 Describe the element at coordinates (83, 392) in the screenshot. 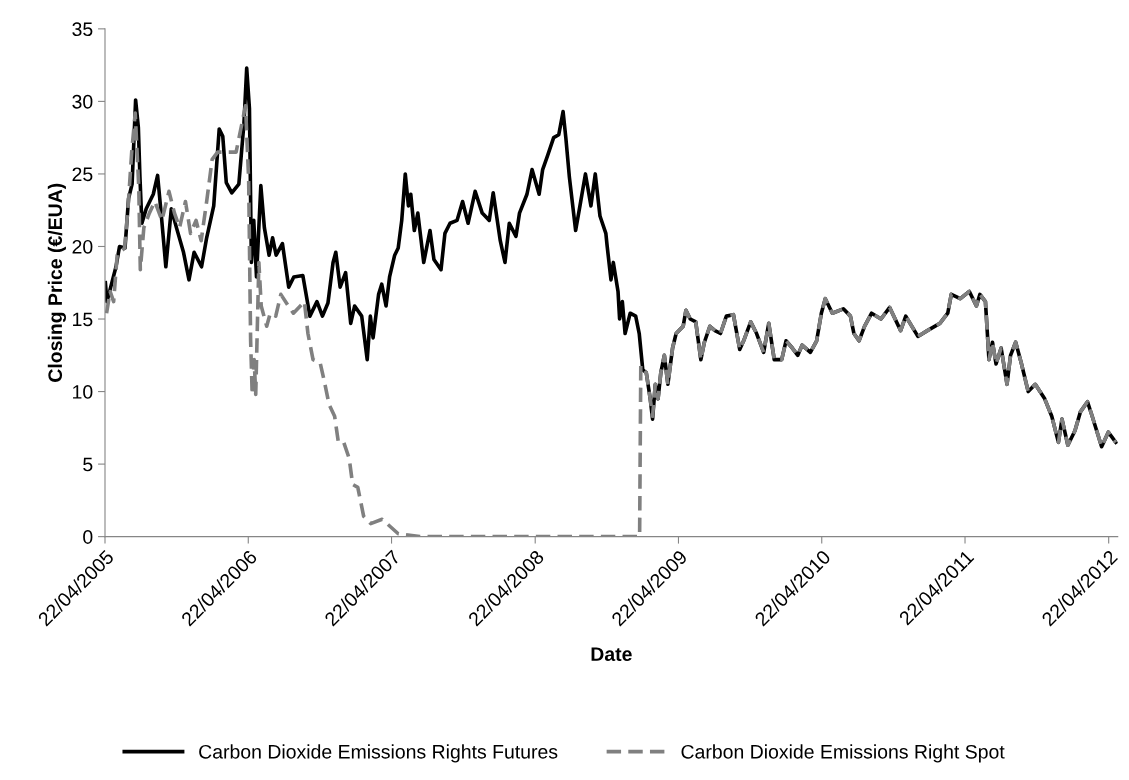

I see `y-tick-label: 10` at that location.